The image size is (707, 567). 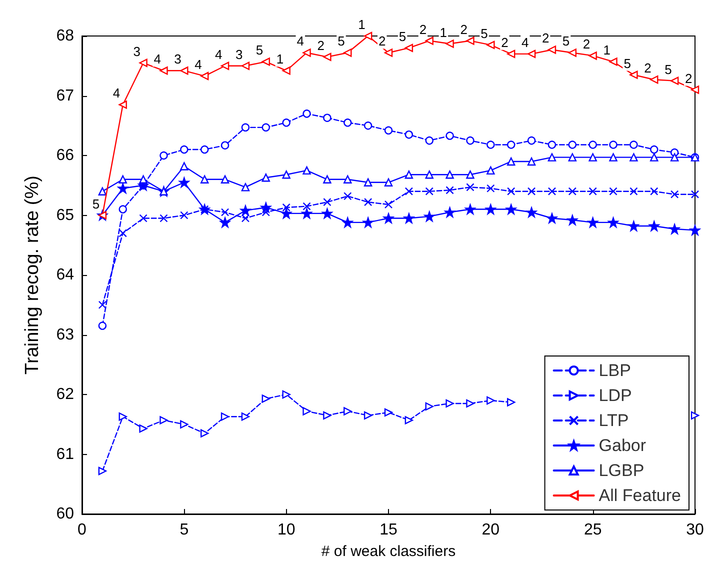 What do you see at coordinates (65, 514) in the screenshot?
I see `y-tick-label: 60` at bounding box center [65, 514].